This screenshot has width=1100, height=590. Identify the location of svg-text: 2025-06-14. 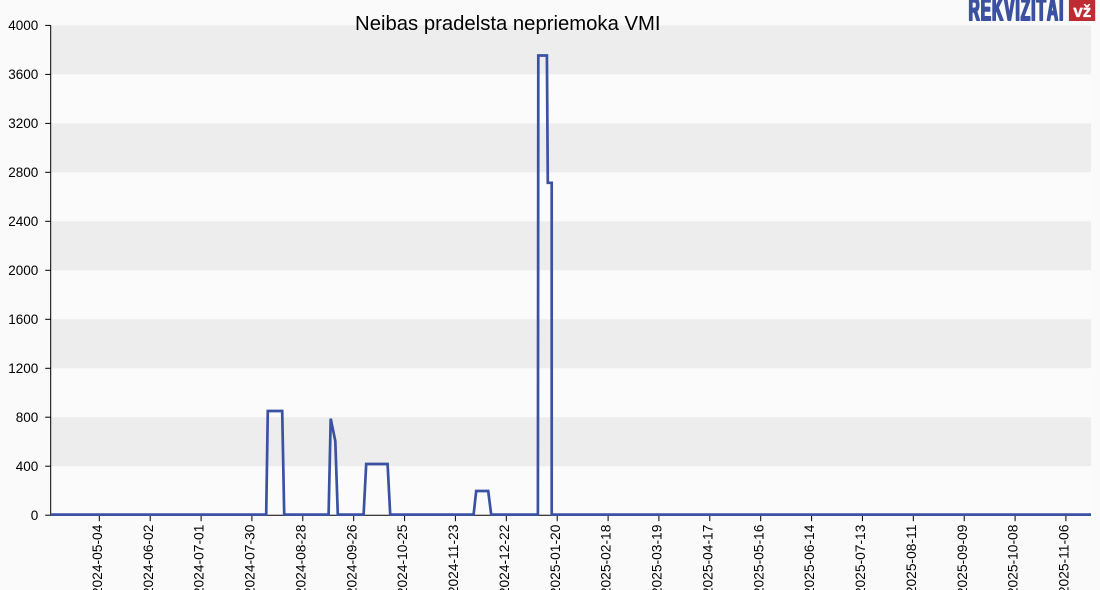
(809, 557).